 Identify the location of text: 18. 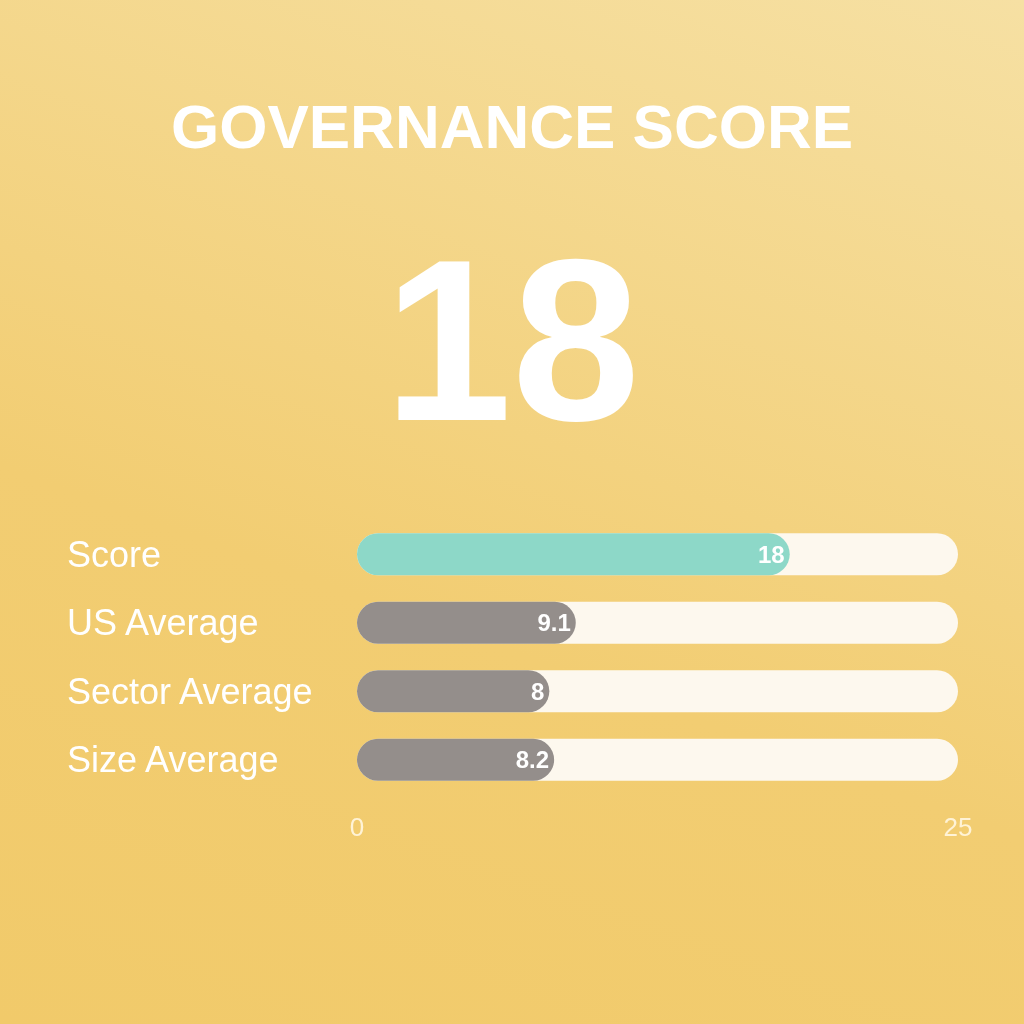
(512, 340).